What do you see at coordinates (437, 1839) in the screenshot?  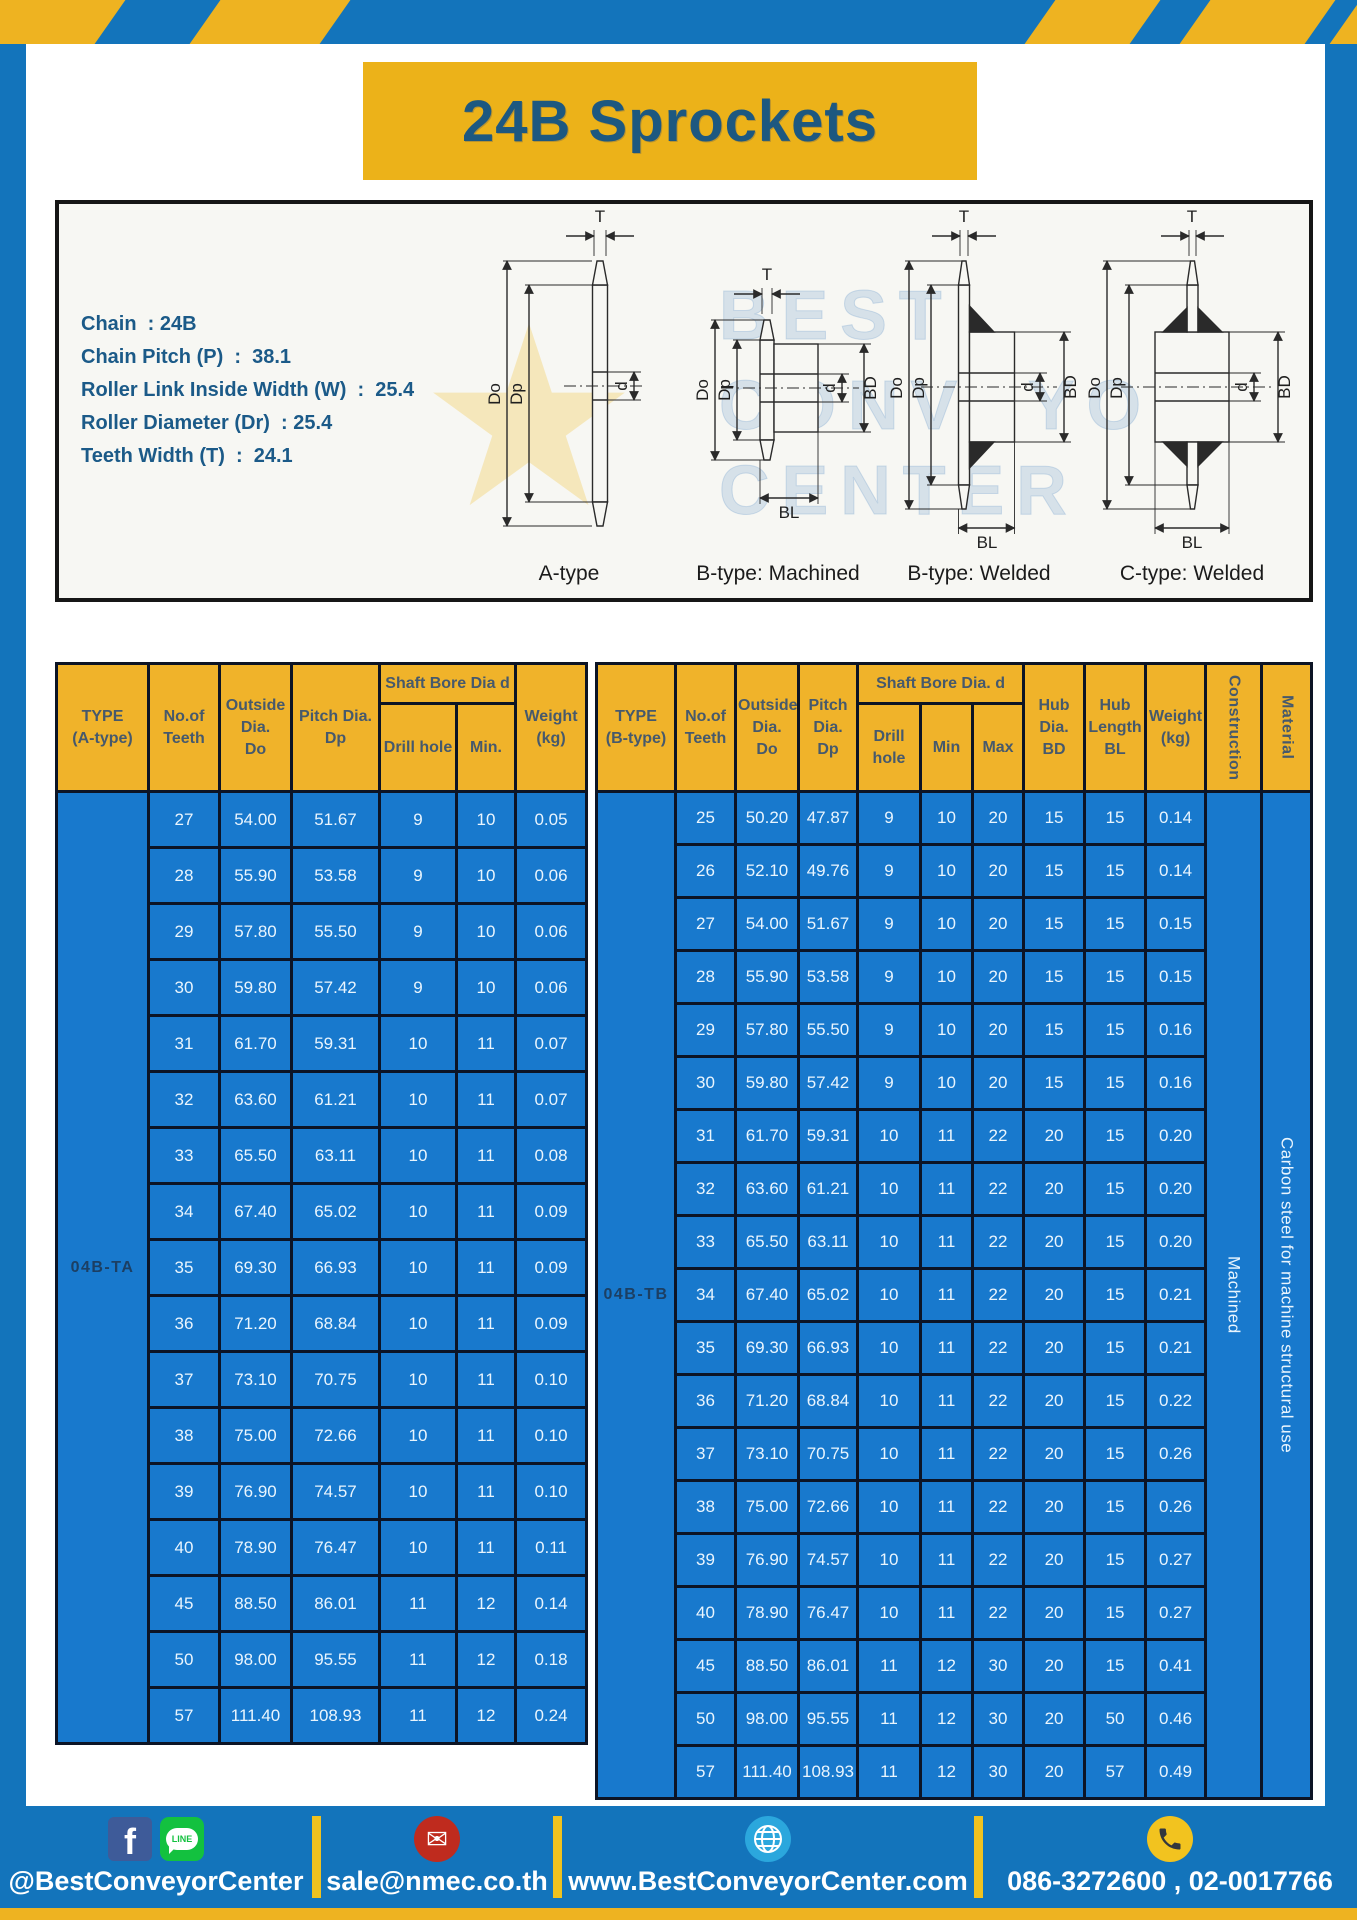 I see `email-icon: ✉` at bounding box center [437, 1839].